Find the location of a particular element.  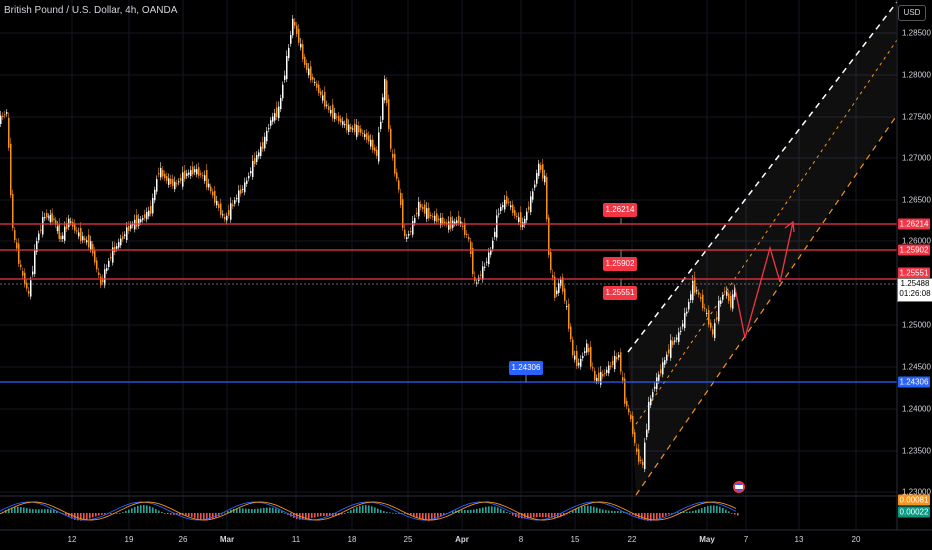

callout-level-4: 1.24306 is located at coordinates (526, 368).